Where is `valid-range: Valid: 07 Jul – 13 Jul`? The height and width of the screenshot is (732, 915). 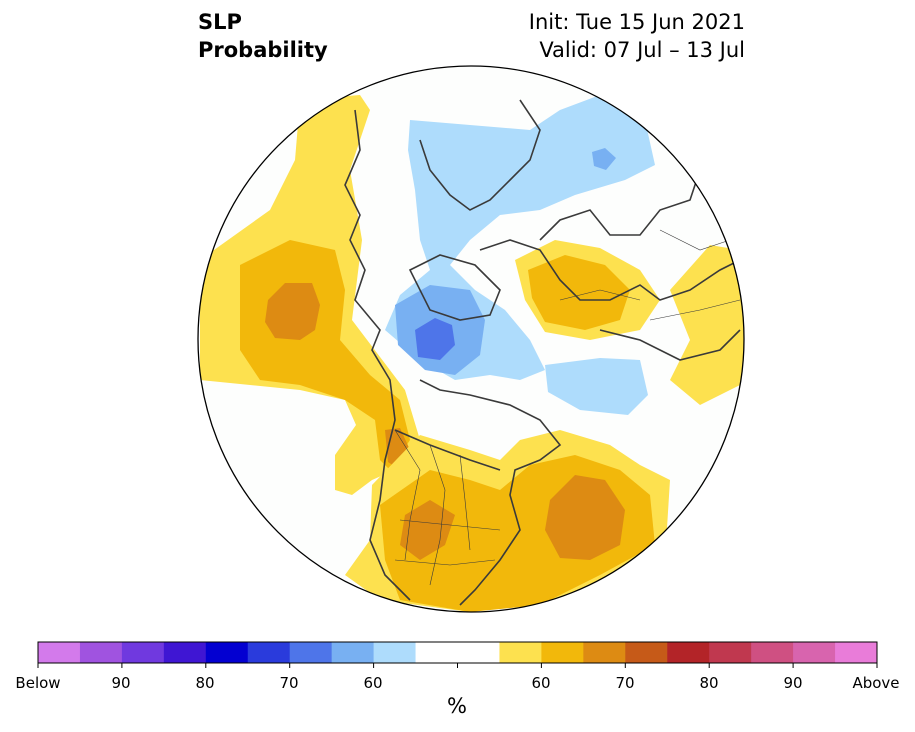
valid-range: Valid: 07 Jul – 13 Jul is located at coordinates (642, 50).